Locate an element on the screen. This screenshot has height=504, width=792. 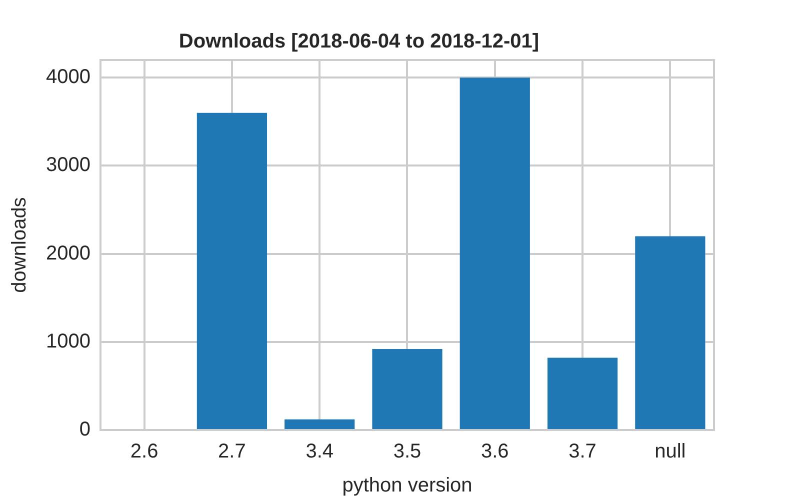
y-tick-label: 3000 is located at coordinates (68, 165).